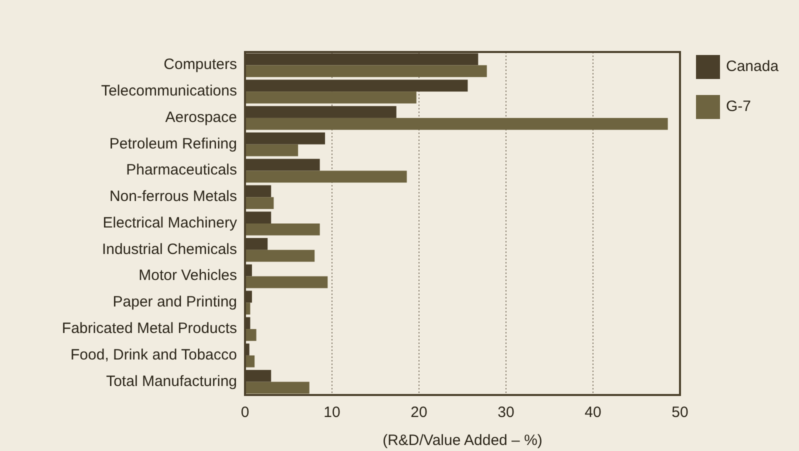  What do you see at coordinates (506, 412) in the screenshot?
I see `x-tick-label: 30` at bounding box center [506, 412].